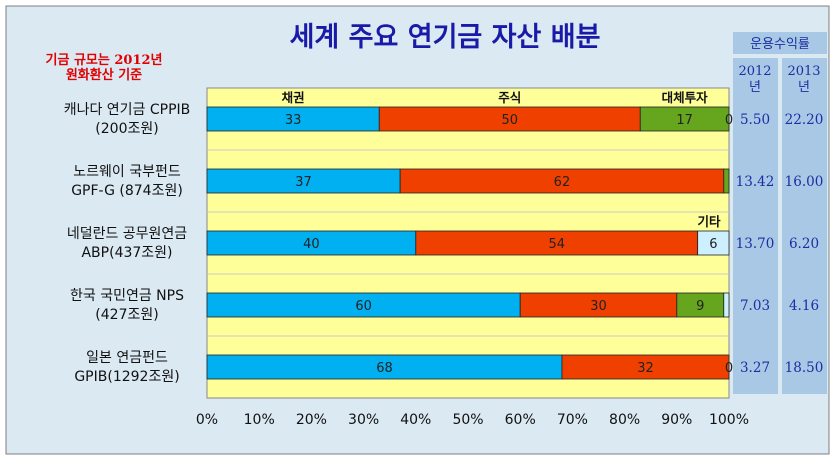  Describe the element at coordinates (804, 244) in the screenshot. I see `return-value: 6.20` at that location.